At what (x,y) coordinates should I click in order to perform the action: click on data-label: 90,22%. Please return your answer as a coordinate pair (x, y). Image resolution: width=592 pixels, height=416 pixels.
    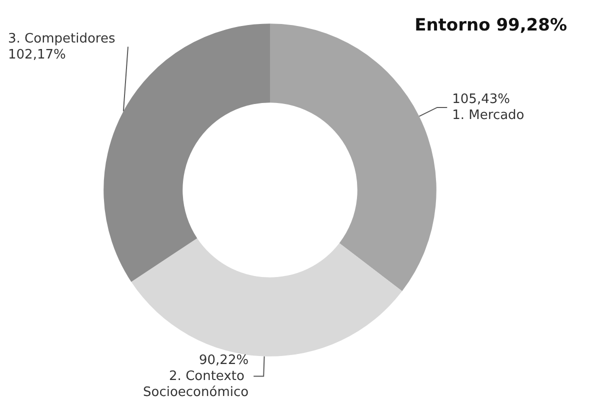
    Looking at the image, I should click on (224, 360).